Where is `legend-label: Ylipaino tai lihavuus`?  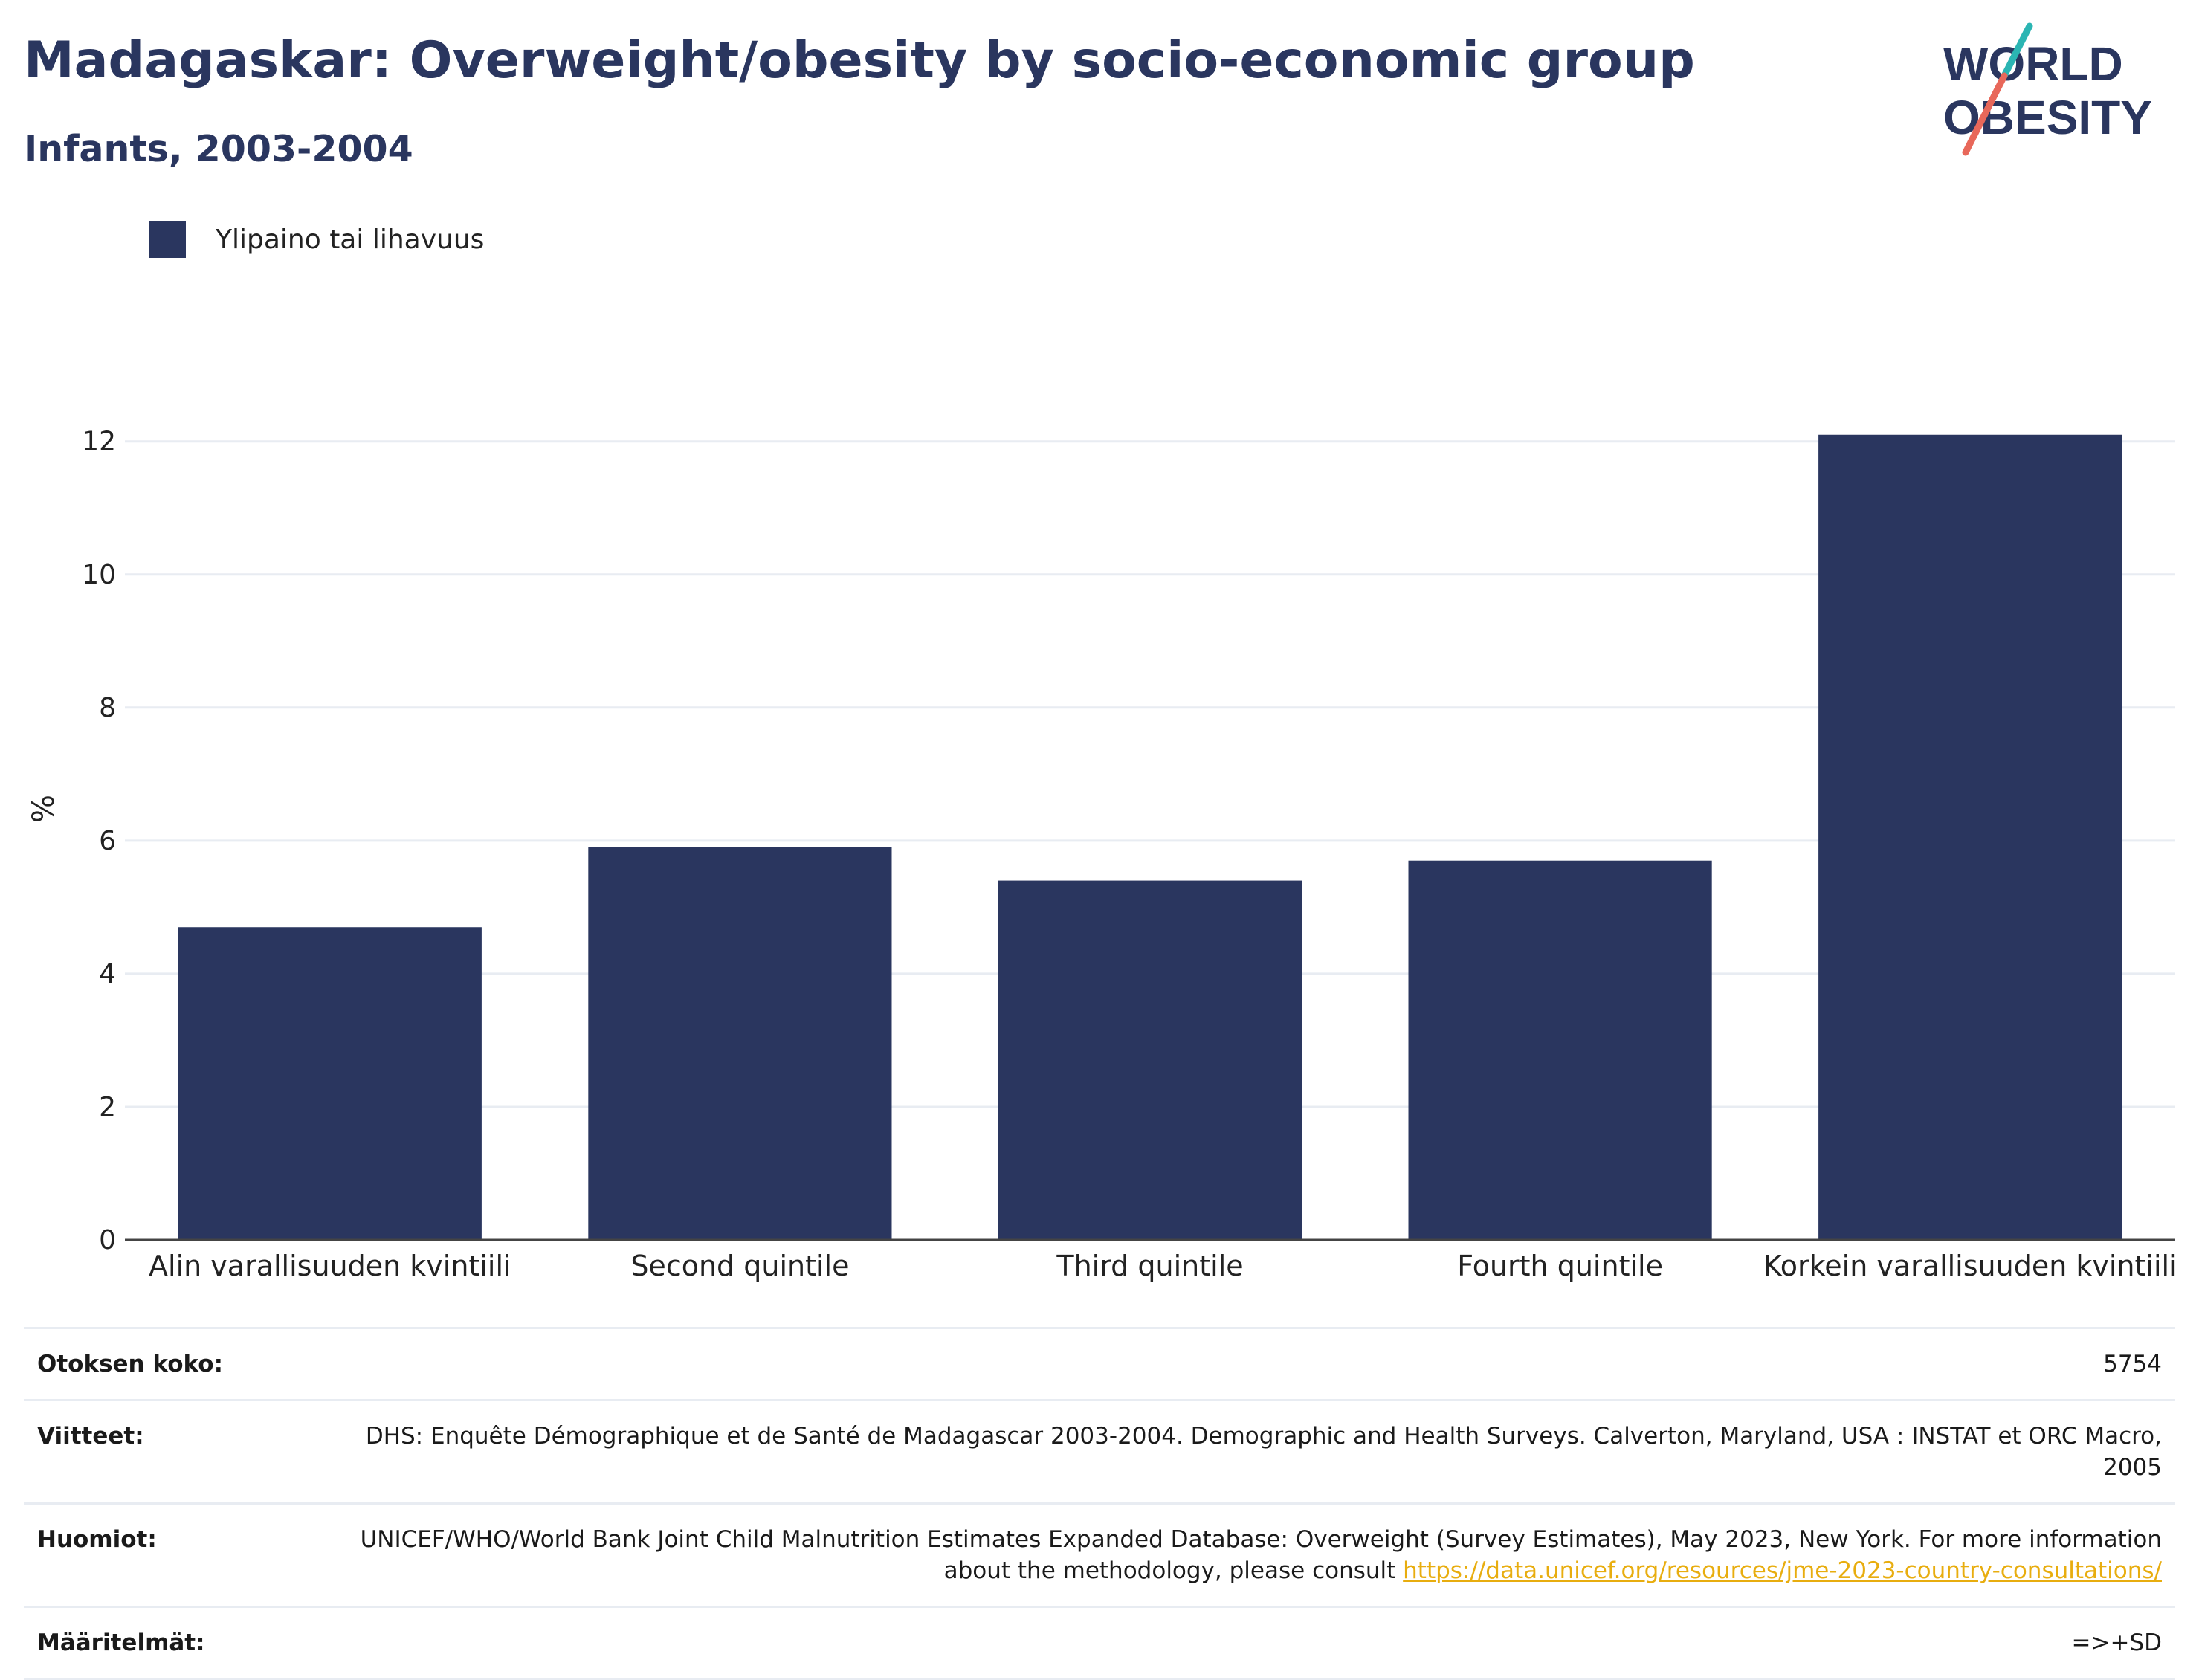 legend-label: Ylipaino tai lihavuus is located at coordinates (350, 240).